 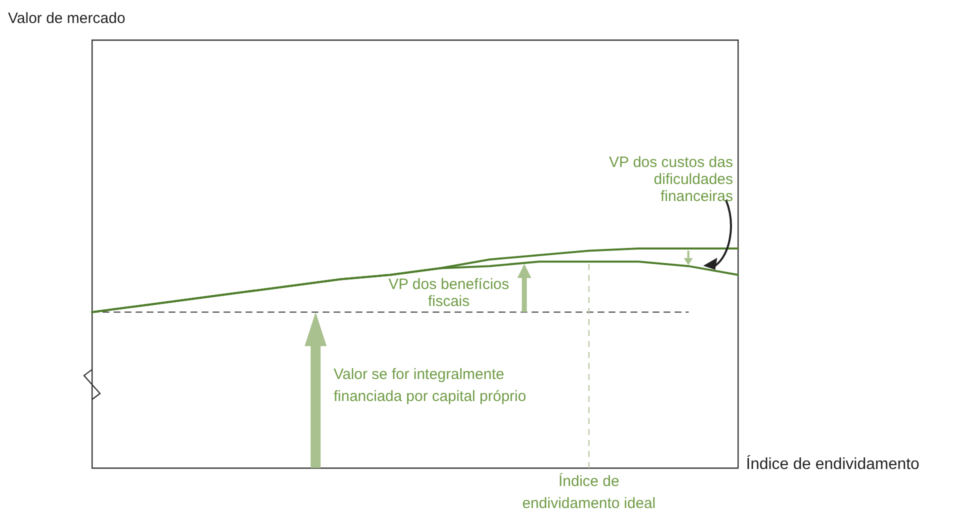 I want to click on text: Valor de mercado, so click(x=67, y=18).